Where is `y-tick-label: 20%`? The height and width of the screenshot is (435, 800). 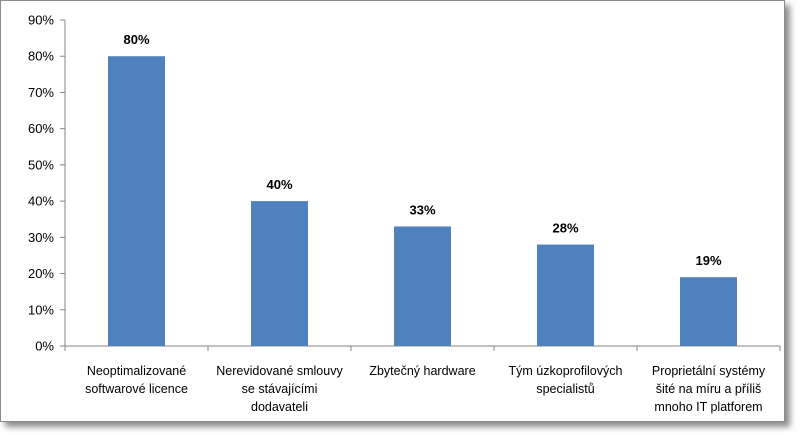 y-tick-label: 20% is located at coordinates (41, 273).